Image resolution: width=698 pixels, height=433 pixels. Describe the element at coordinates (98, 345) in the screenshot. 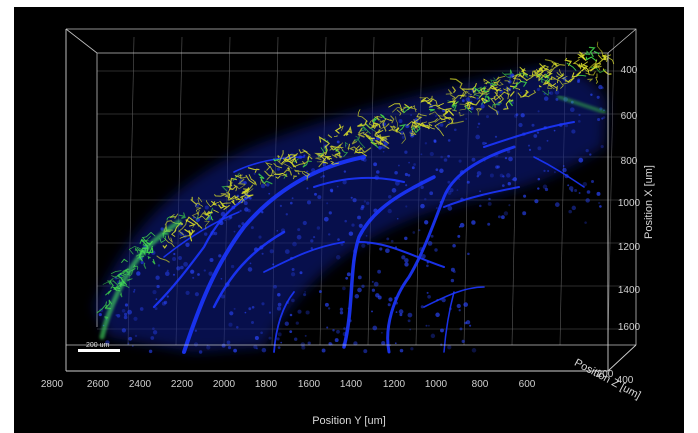

I see `scale-bar-label: 200 um` at that location.